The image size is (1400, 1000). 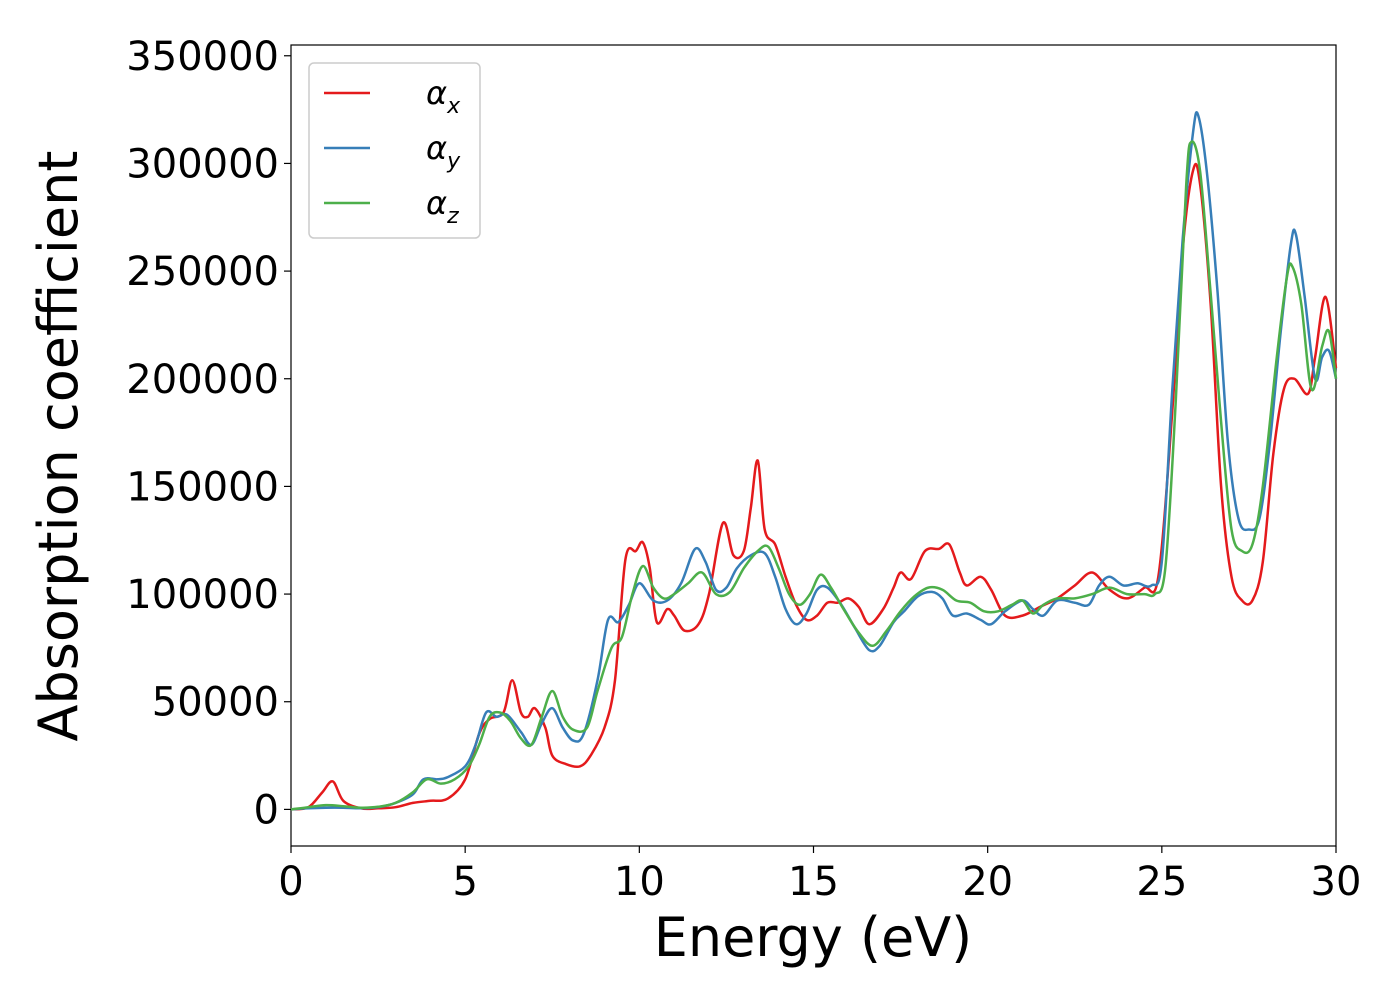 I want to click on y-tick-label: 150000, so click(x=202, y=487).